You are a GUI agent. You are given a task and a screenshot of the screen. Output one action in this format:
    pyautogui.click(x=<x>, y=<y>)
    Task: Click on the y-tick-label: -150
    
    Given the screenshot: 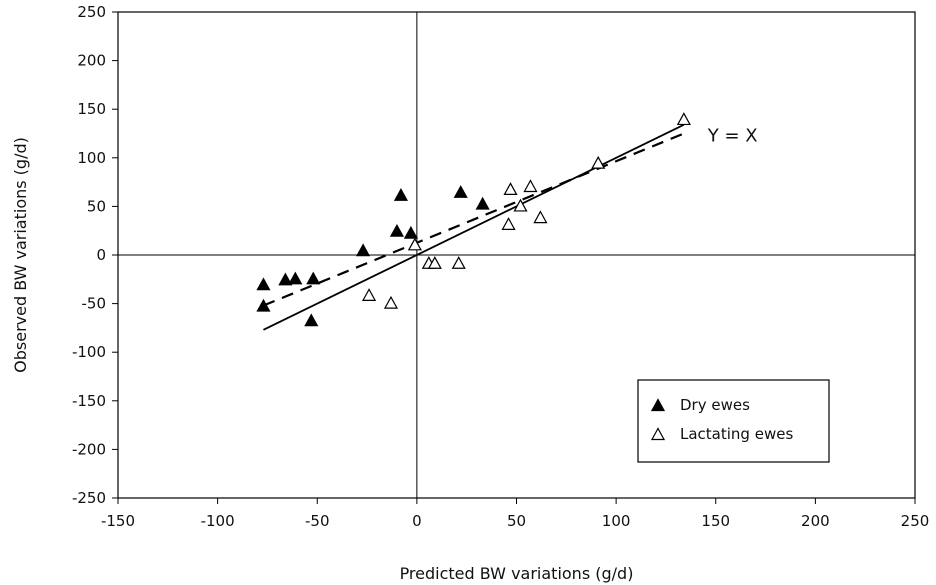 What is the action you would take?
    pyautogui.click(x=89, y=401)
    